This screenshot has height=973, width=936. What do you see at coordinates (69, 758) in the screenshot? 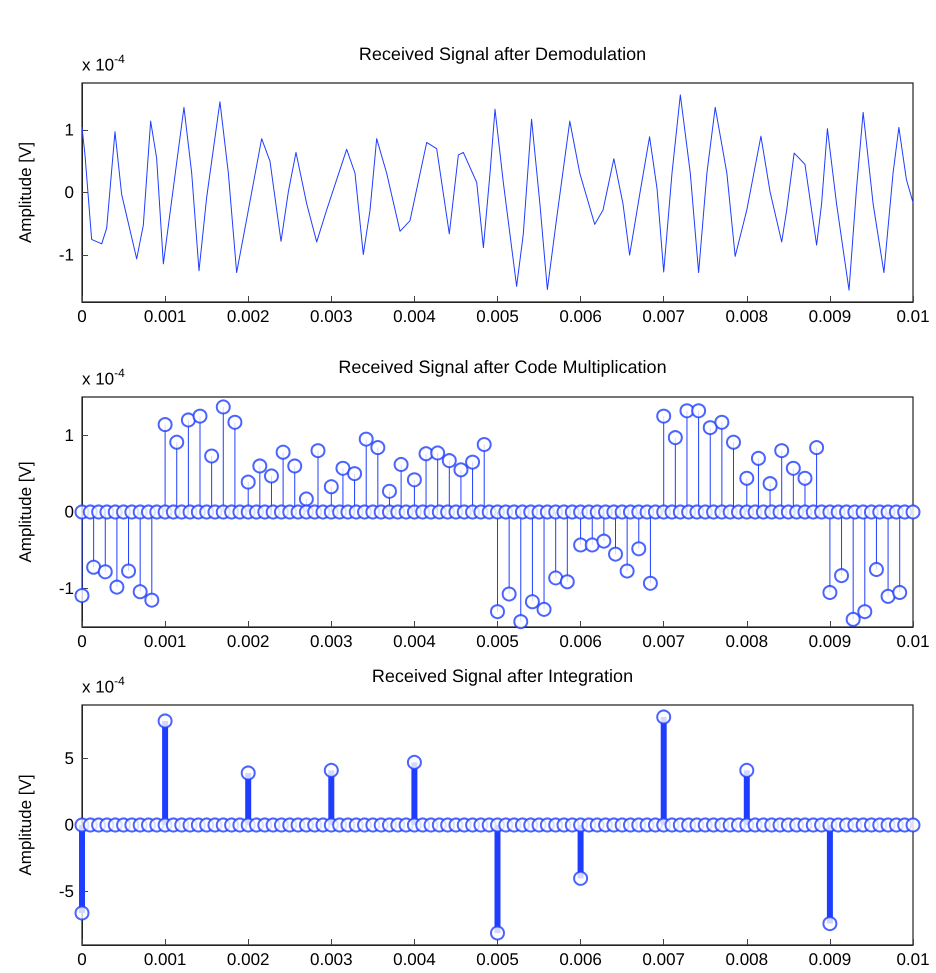
I see `y-tick-label: 5` at bounding box center [69, 758].